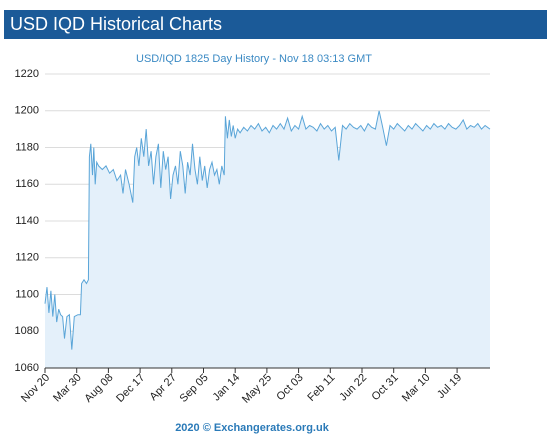 The image size is (555, 437). What do you see at coordinates (27, 258) in the screenshot?
I see `y-tick-label: 1120` at bounding box center [27, 258].